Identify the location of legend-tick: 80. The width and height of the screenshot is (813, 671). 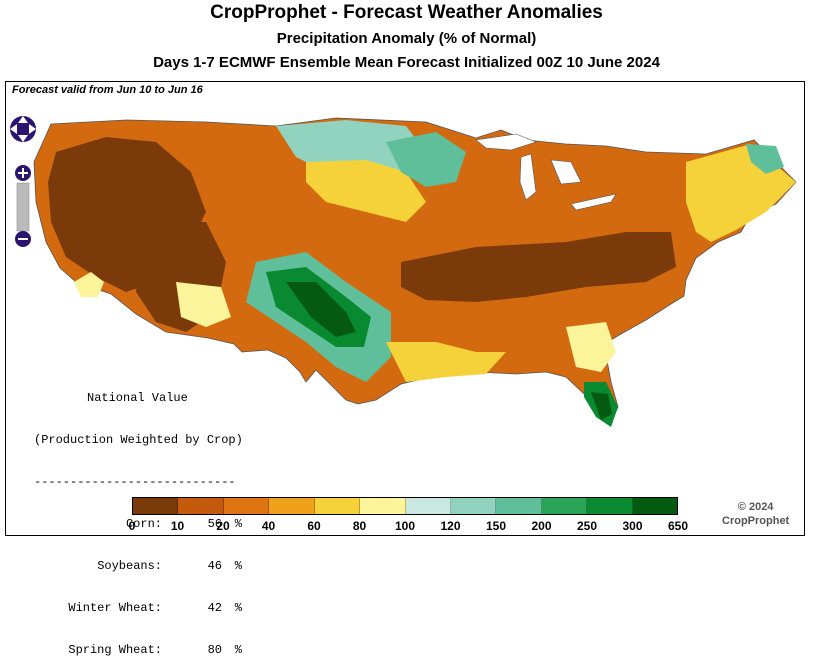
(359, 526).